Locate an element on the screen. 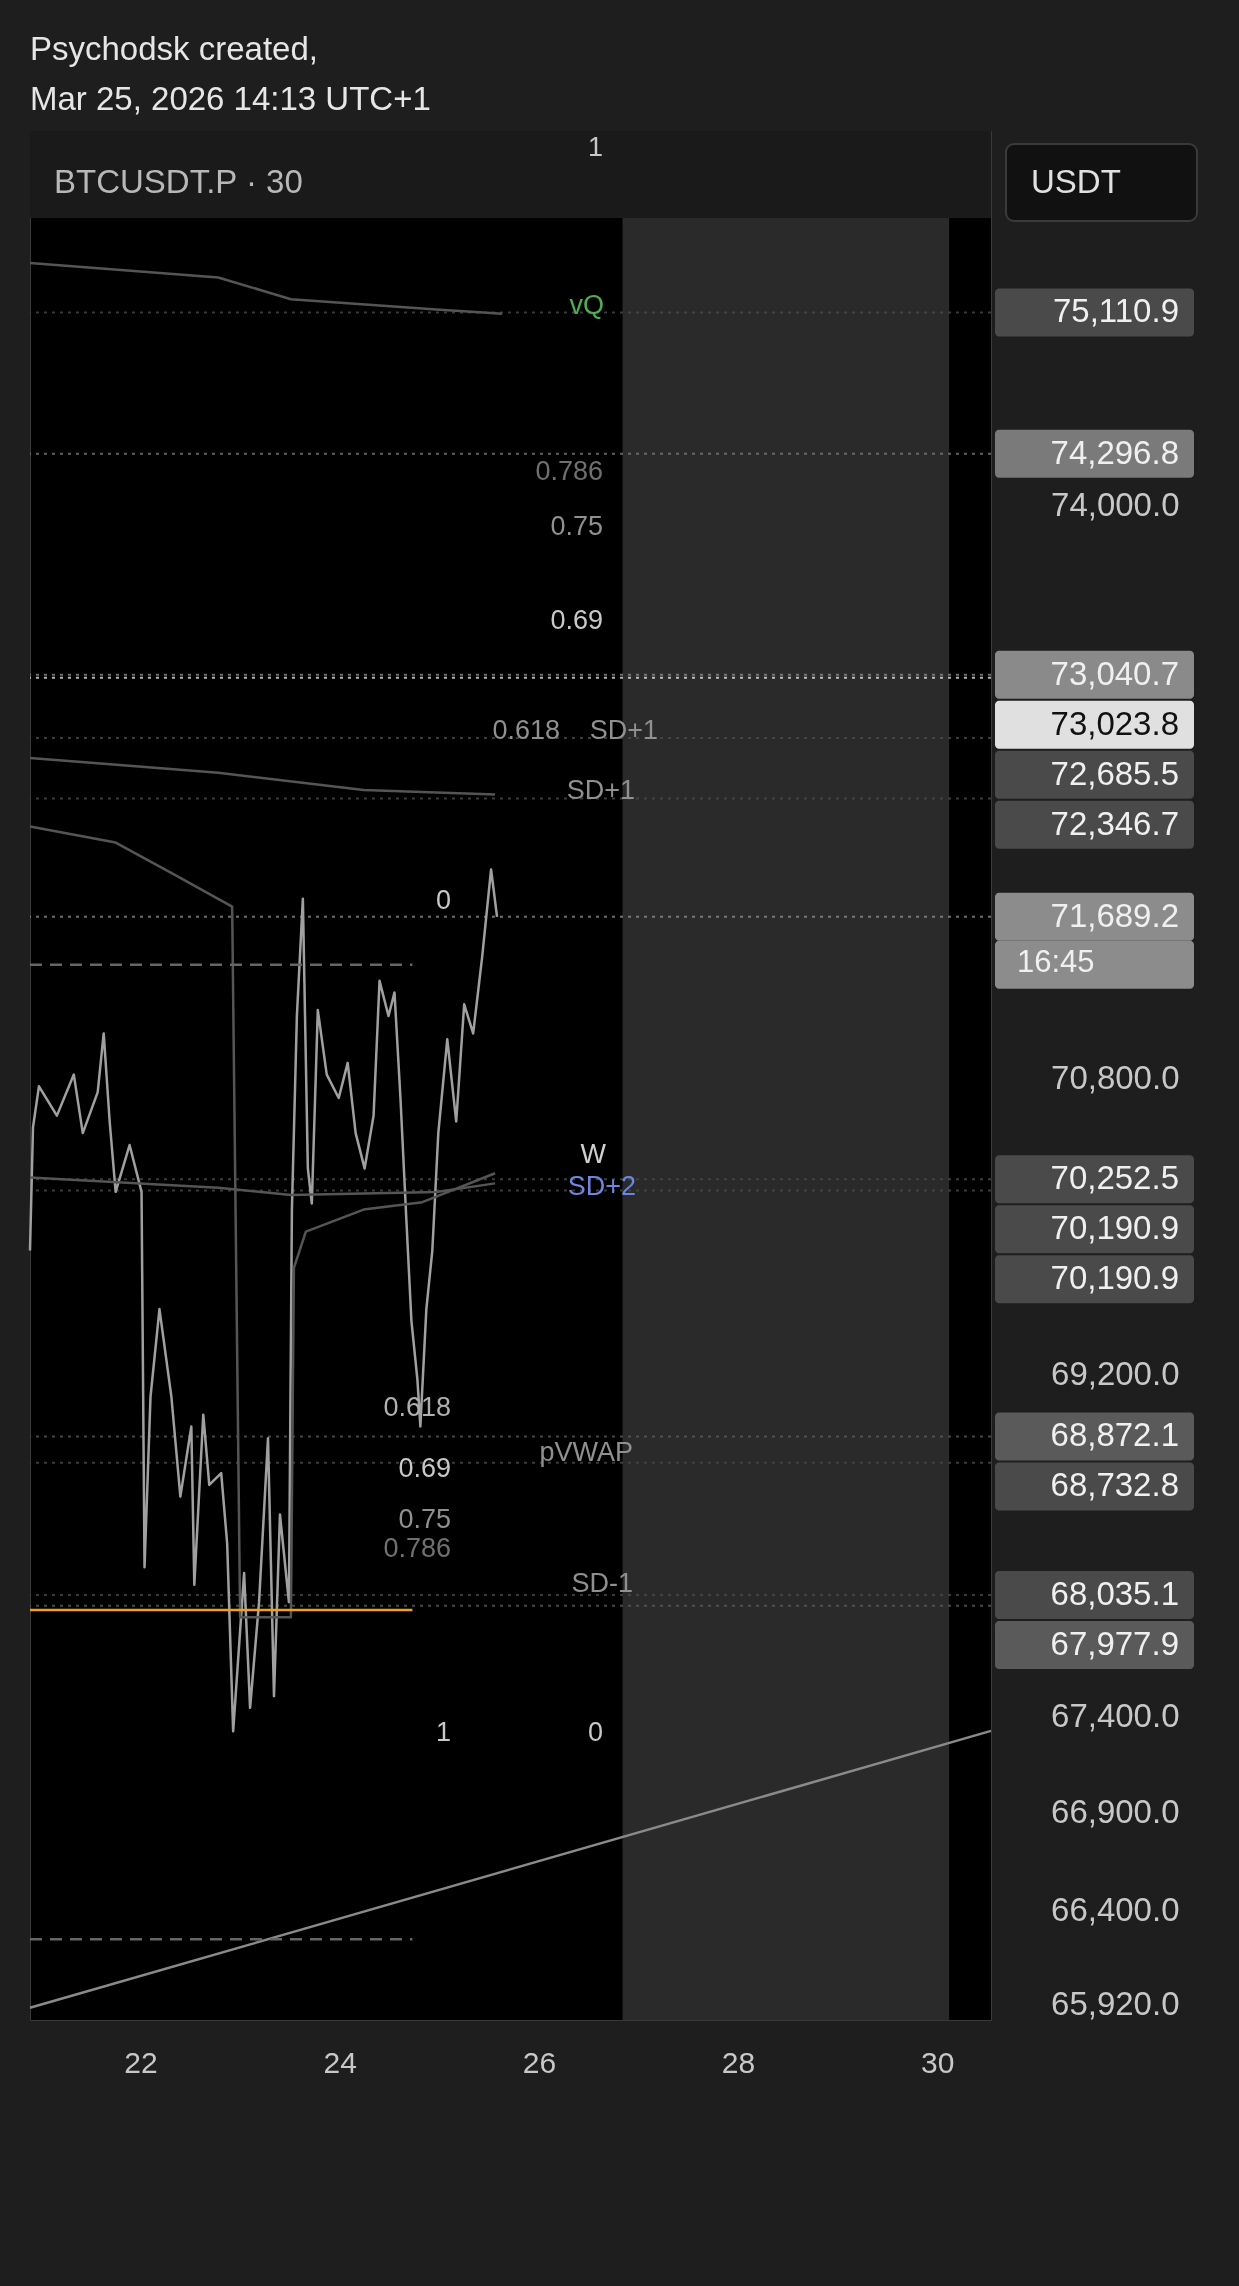 The height and width of the screenshot is (2286, 1239). ref-line-label: 70,190.9 is located at coordinates (1114, 1228).